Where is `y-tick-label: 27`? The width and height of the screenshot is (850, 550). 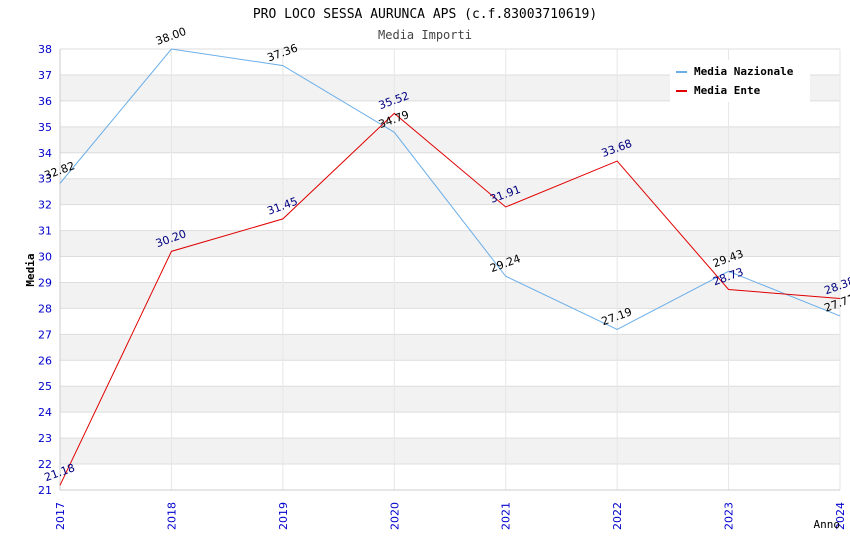 y-tick-label: 27 is located at coordinates (45, 334).